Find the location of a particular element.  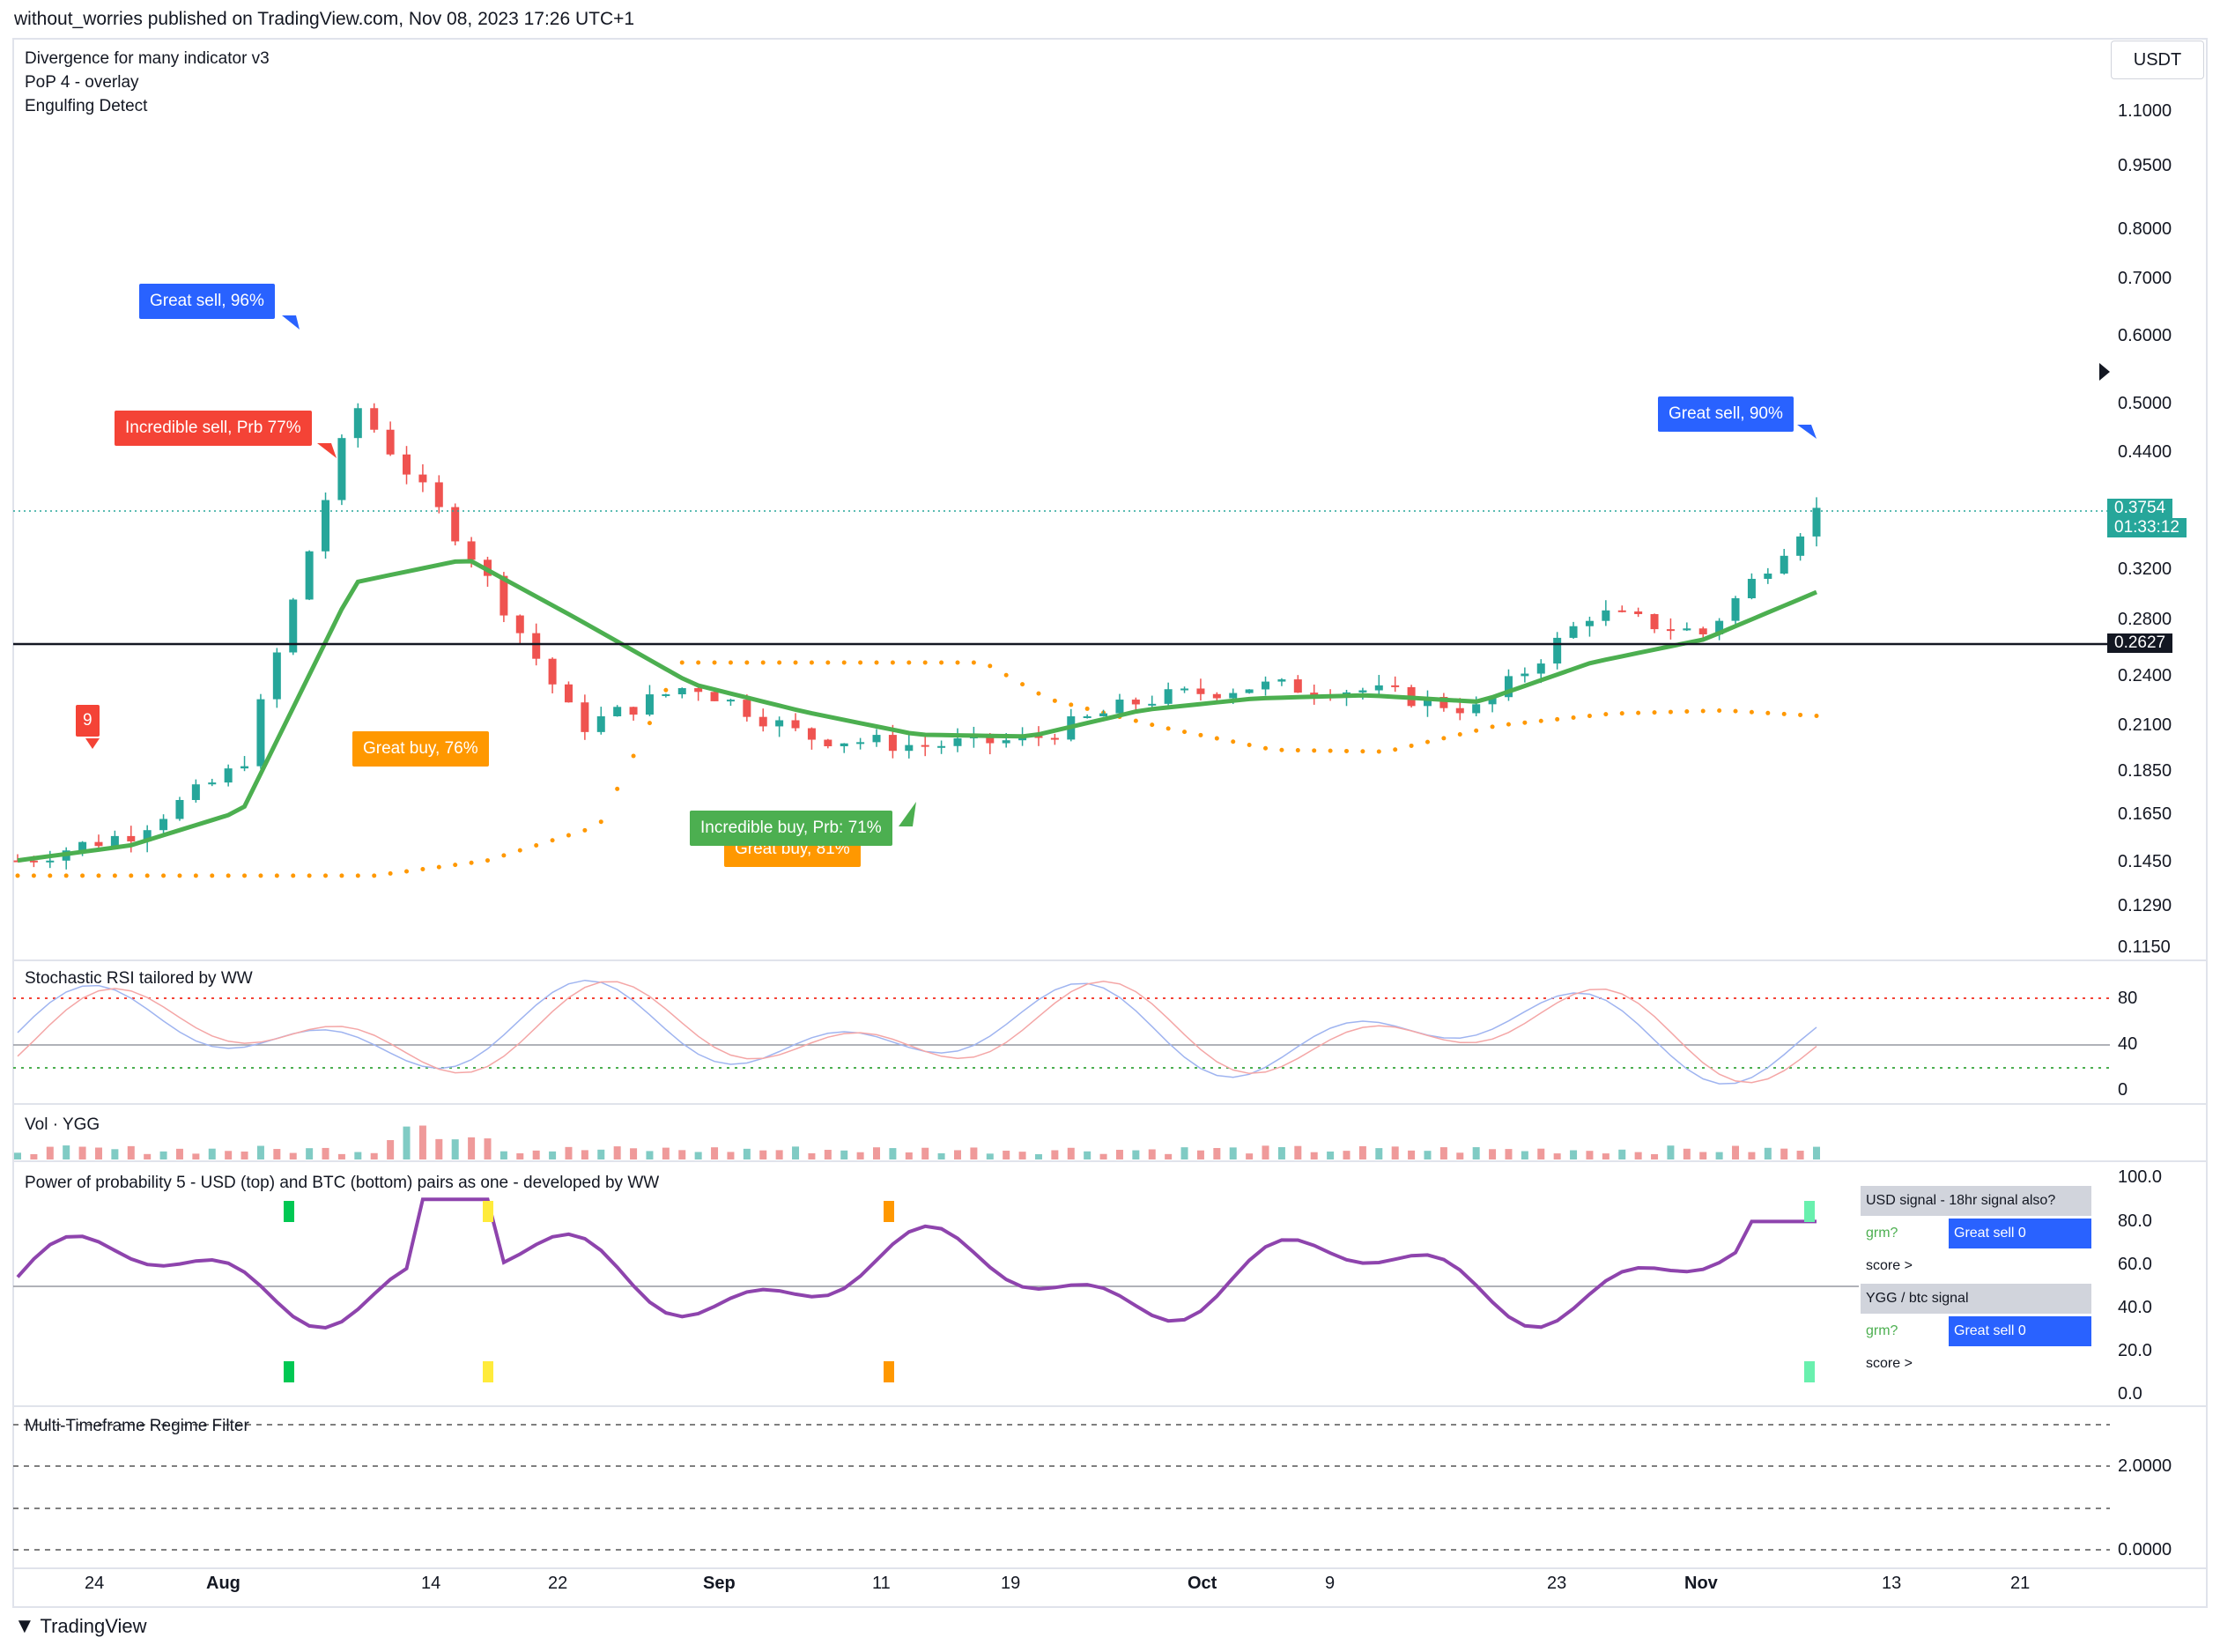

current-price-tag: 0.3754 is located at coordinates (2140, 509).